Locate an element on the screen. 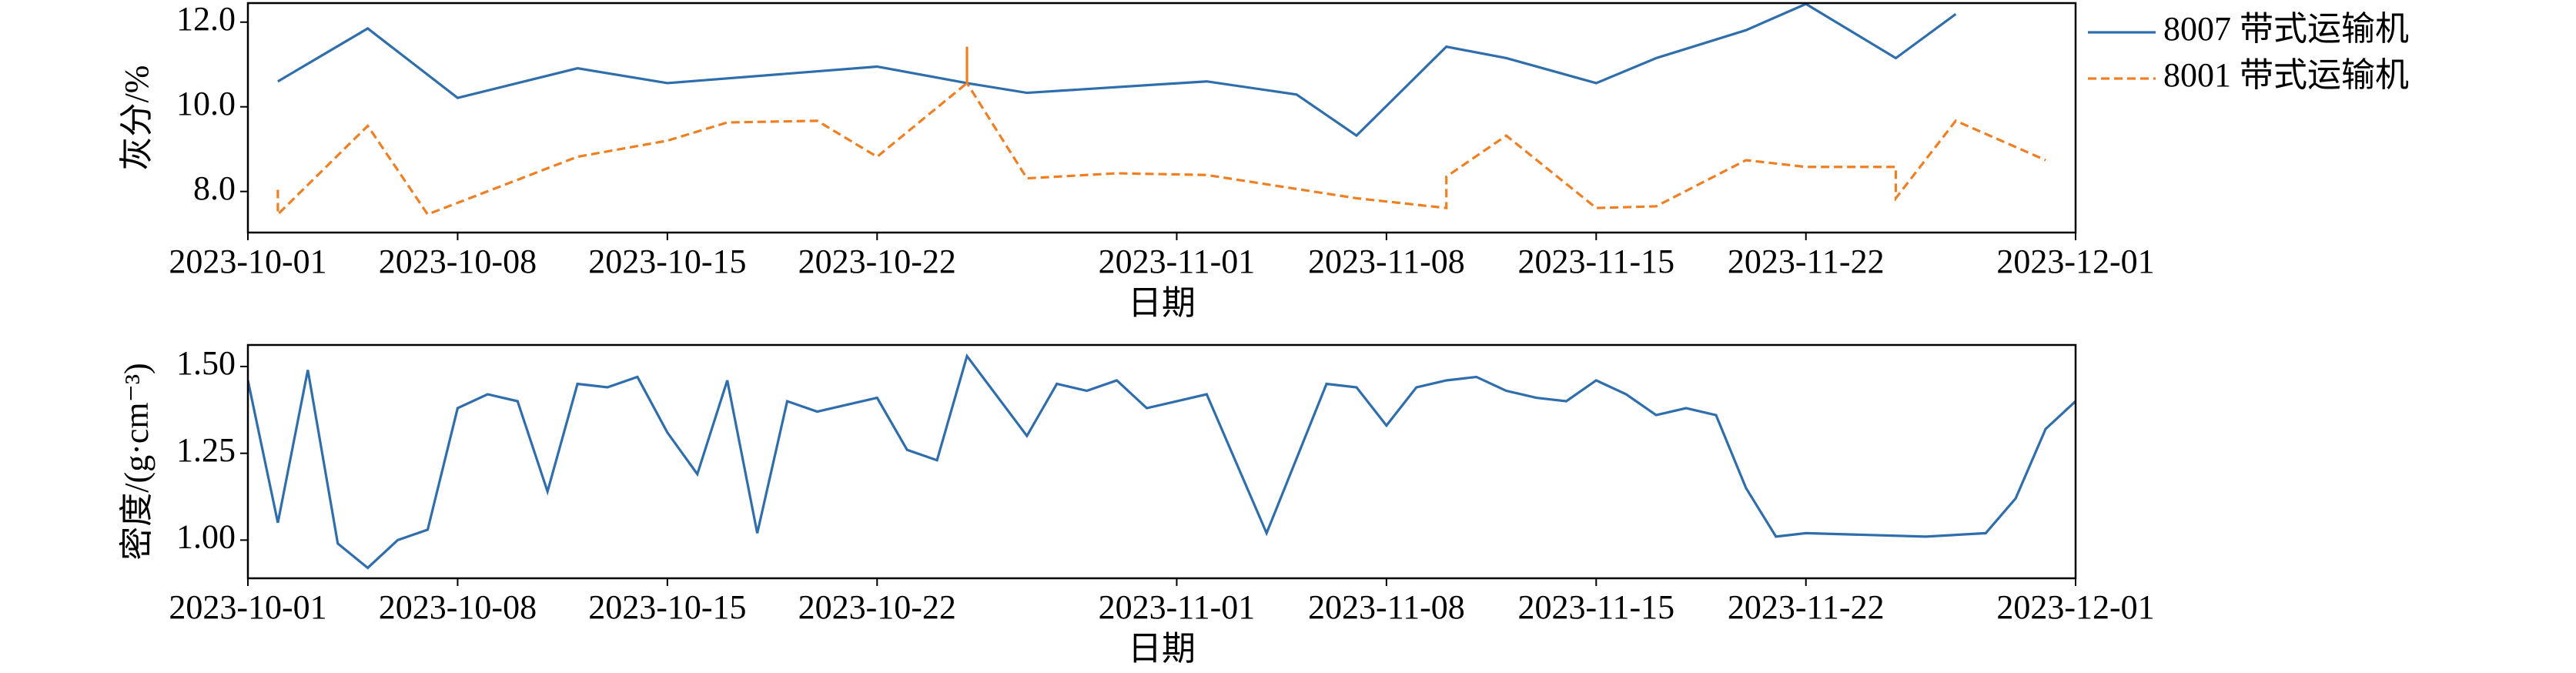 The image size is (2576, 673). y-tick-label: 12.0 is located at coordinates (206, 19).